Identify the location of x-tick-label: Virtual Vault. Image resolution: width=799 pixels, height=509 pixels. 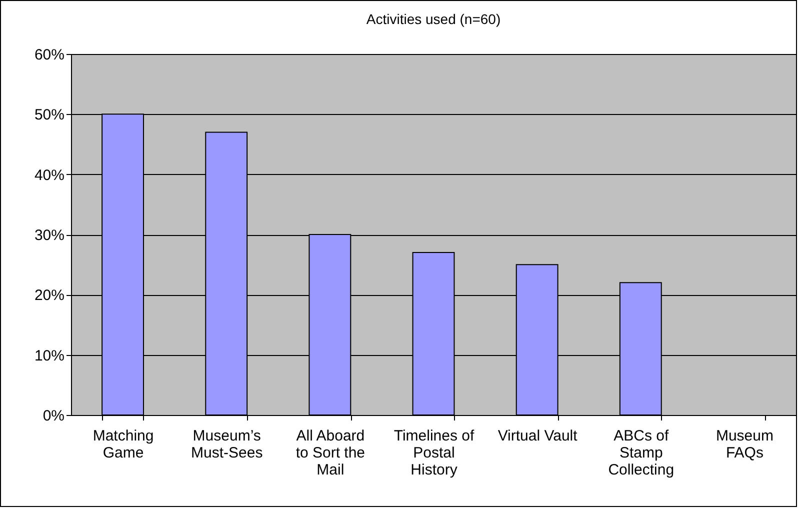
(538, 436).